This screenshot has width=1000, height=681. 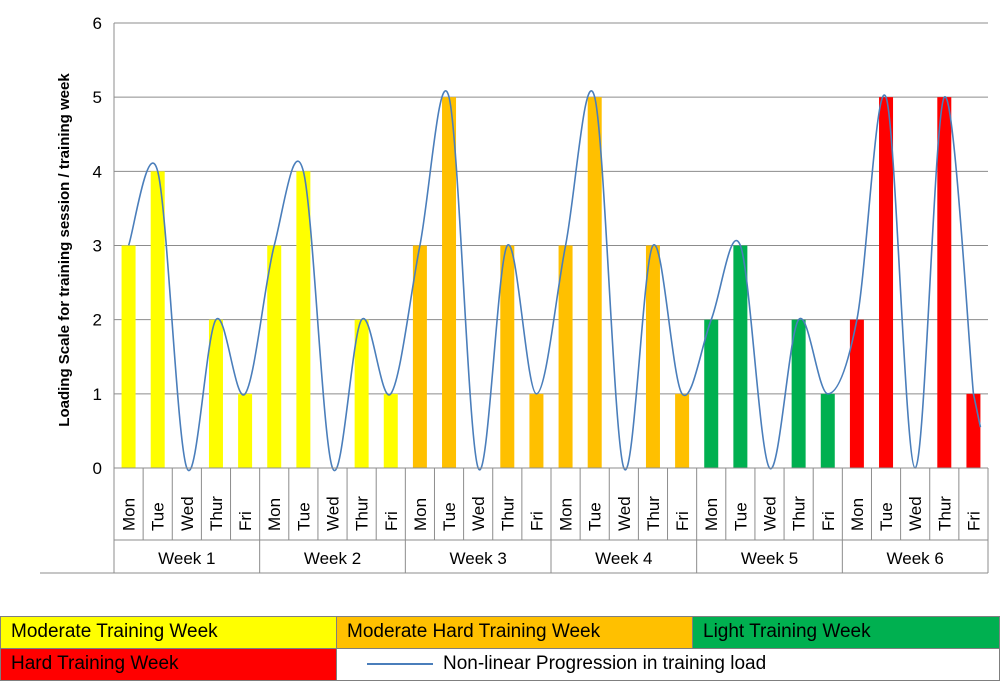 I want to click on y-tick-label: 5, so click(x=97, y=97).